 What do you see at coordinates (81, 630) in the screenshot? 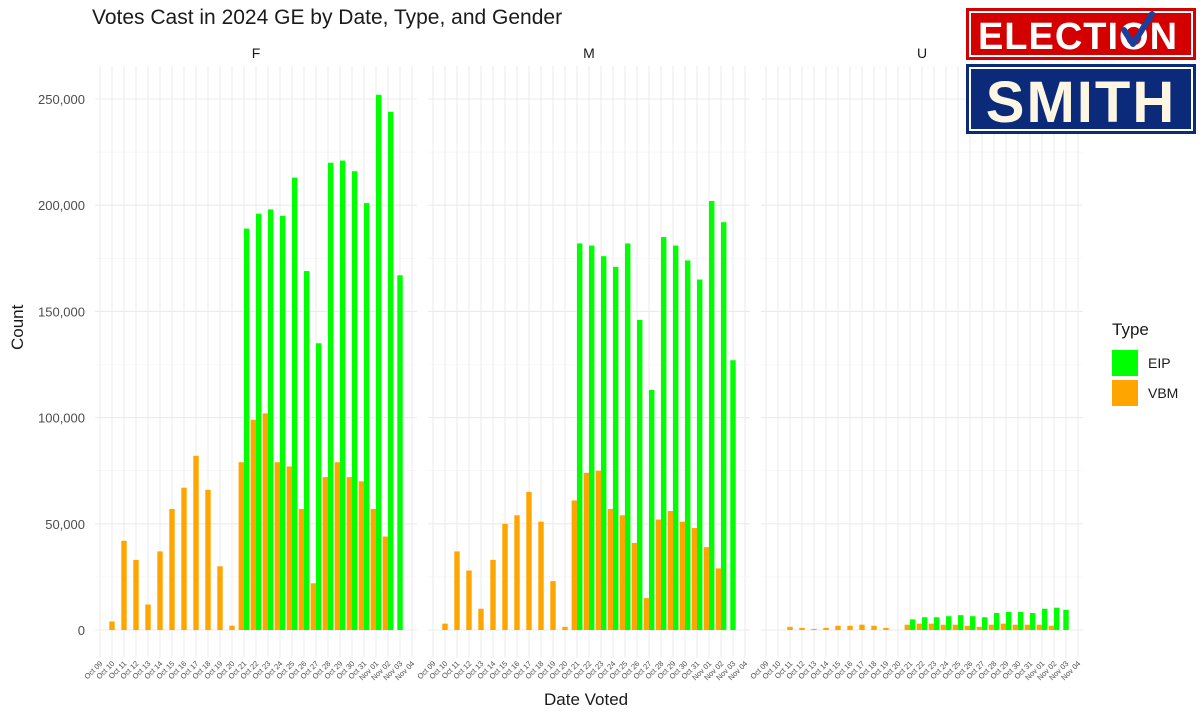
I see `y-tick-label: 0` at bounding box center [81, 630].